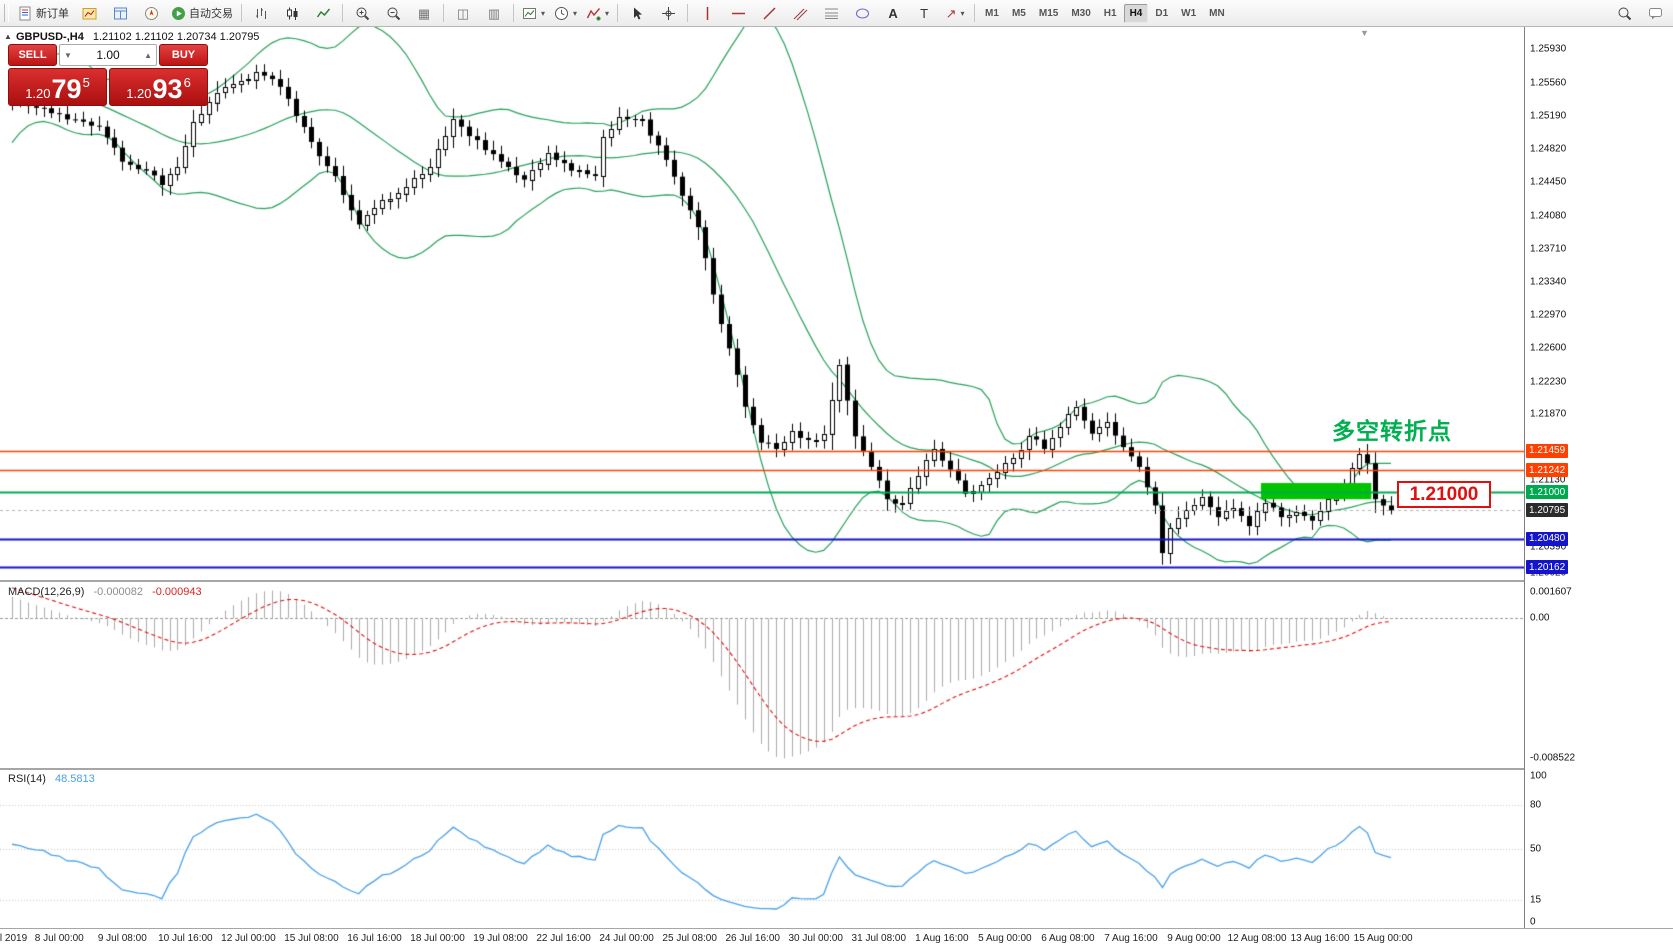  I want to click on horizontal-line-button, so click(738, 13).